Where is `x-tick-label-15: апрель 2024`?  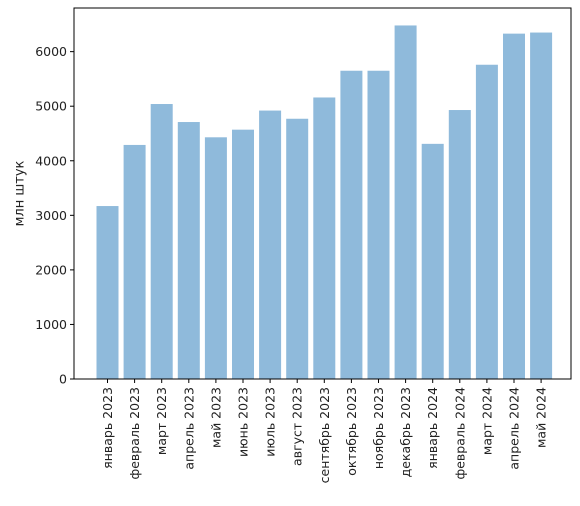
x-tick-label-15: апрель 2024 is located at coordinates (514, 428).